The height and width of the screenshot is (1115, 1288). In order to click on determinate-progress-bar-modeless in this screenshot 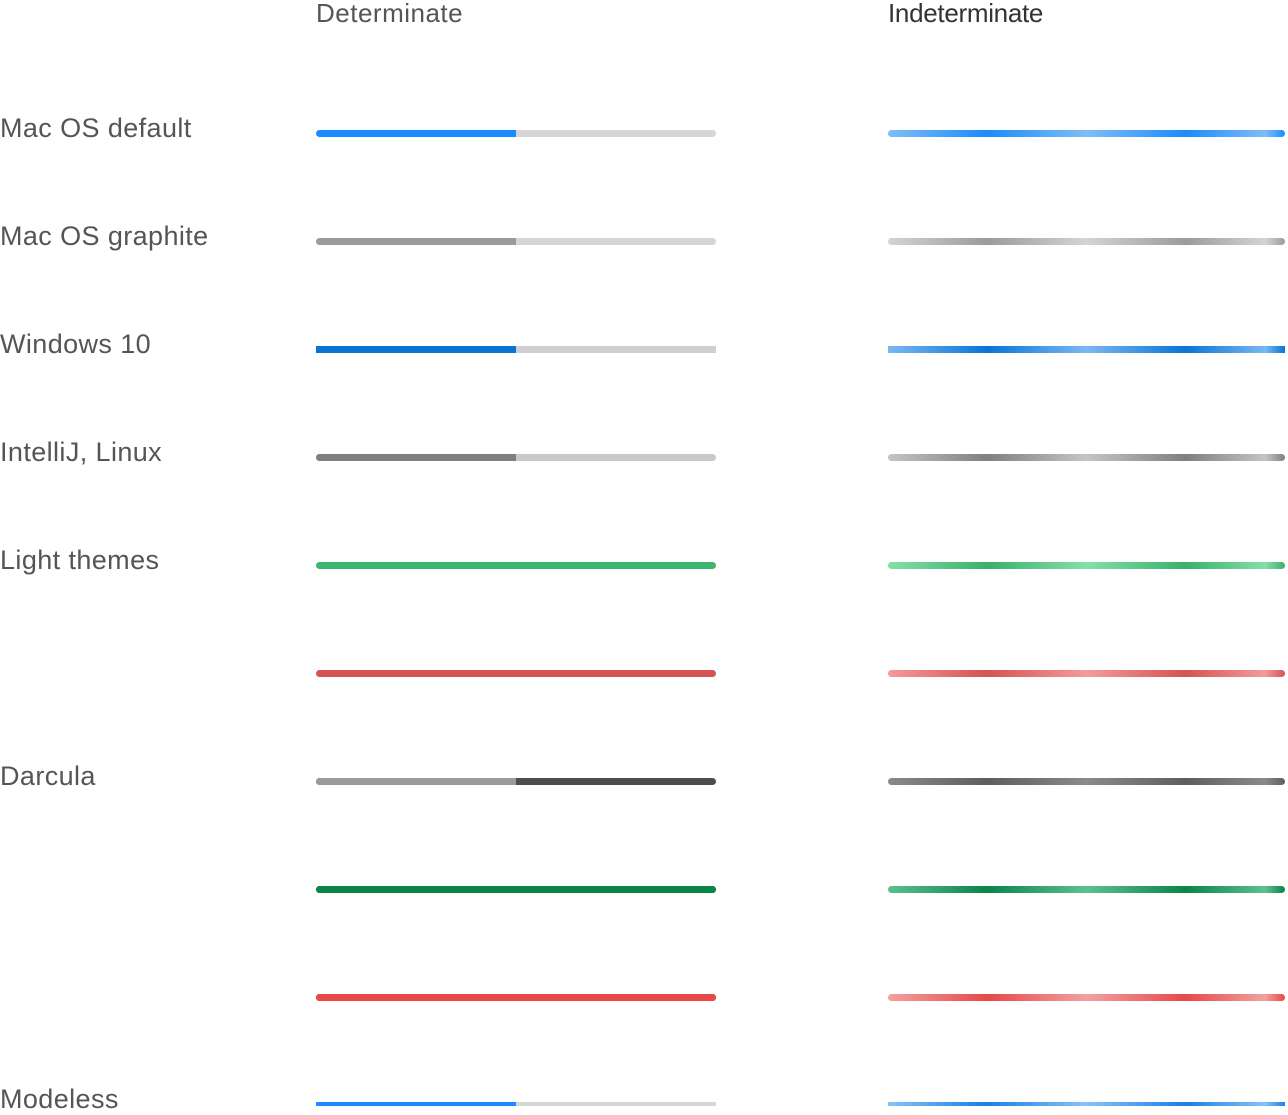, I will do `click(516, 1104)`.